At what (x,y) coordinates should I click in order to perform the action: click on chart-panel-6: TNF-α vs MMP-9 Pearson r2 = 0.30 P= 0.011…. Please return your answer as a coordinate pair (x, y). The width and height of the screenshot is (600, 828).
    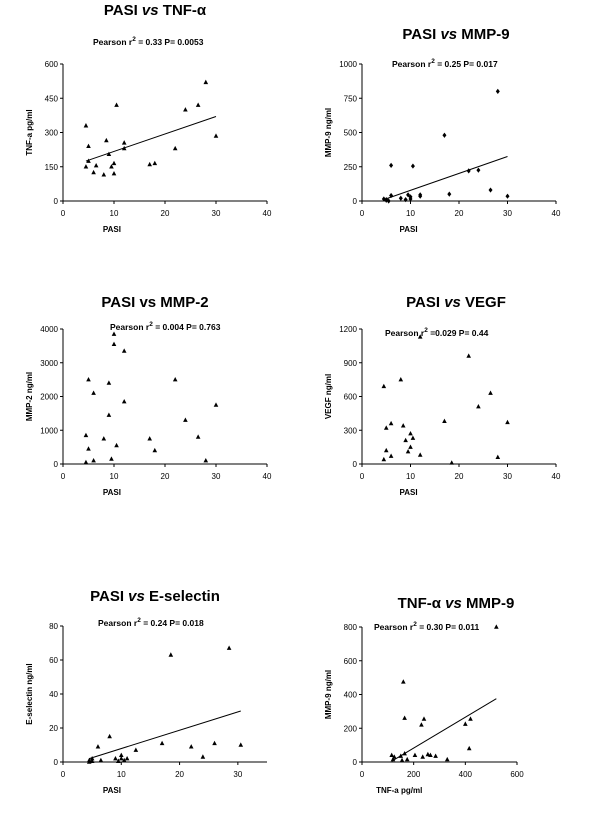
    Looking at the image, I should click on (424, 695).